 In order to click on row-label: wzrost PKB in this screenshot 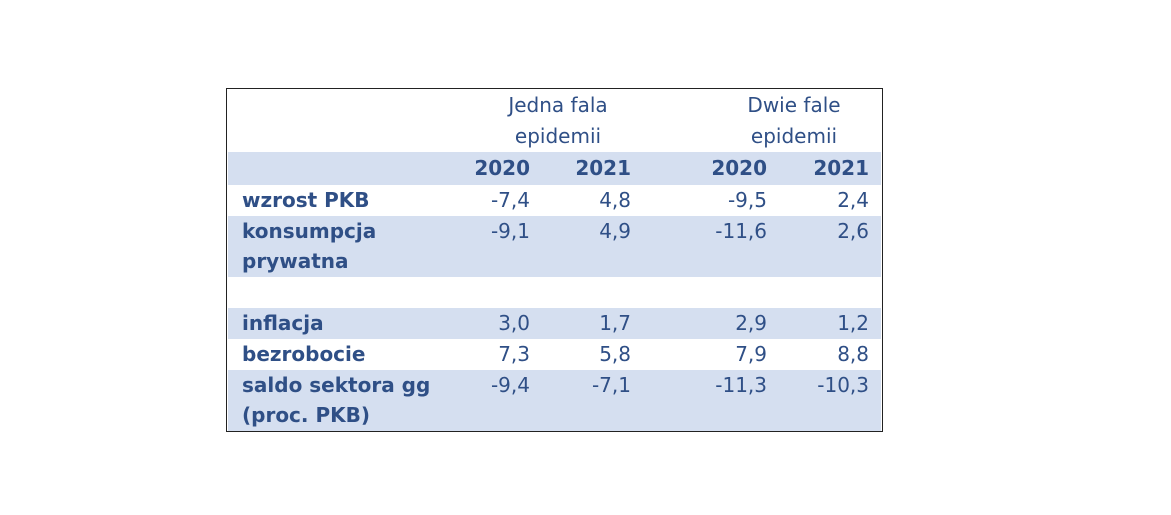, I will do `click(306, 200)`.